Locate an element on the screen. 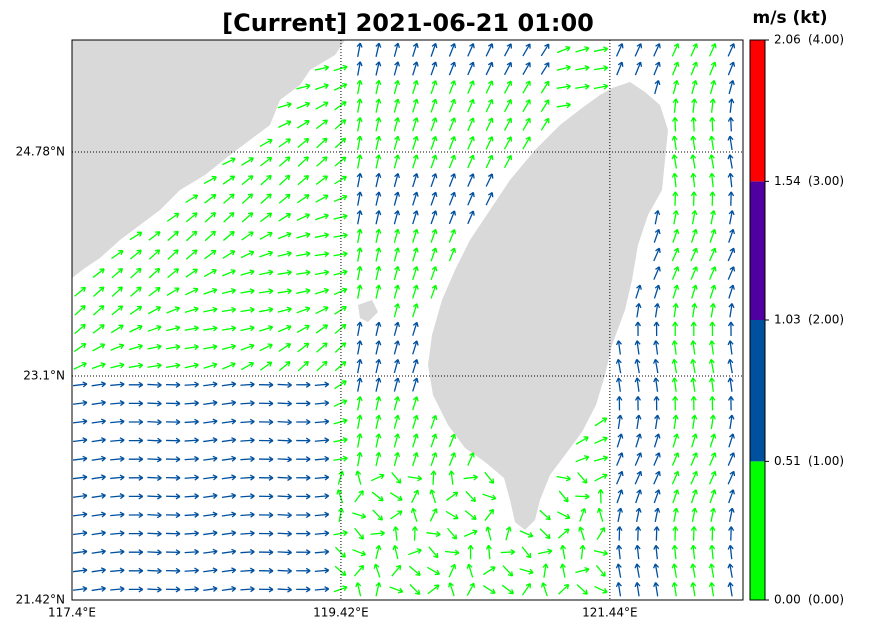 The width and height of the screenshot is (869, 644). y-tick-label: 21.42°N is located at coordinates (40, 600).